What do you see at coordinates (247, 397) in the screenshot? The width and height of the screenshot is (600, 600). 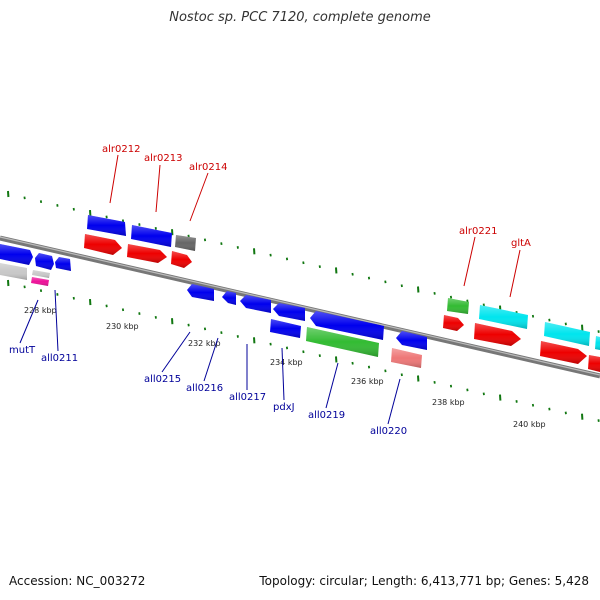 I see `gene-label-all0217: all0217` at bounding box center [247, 397].